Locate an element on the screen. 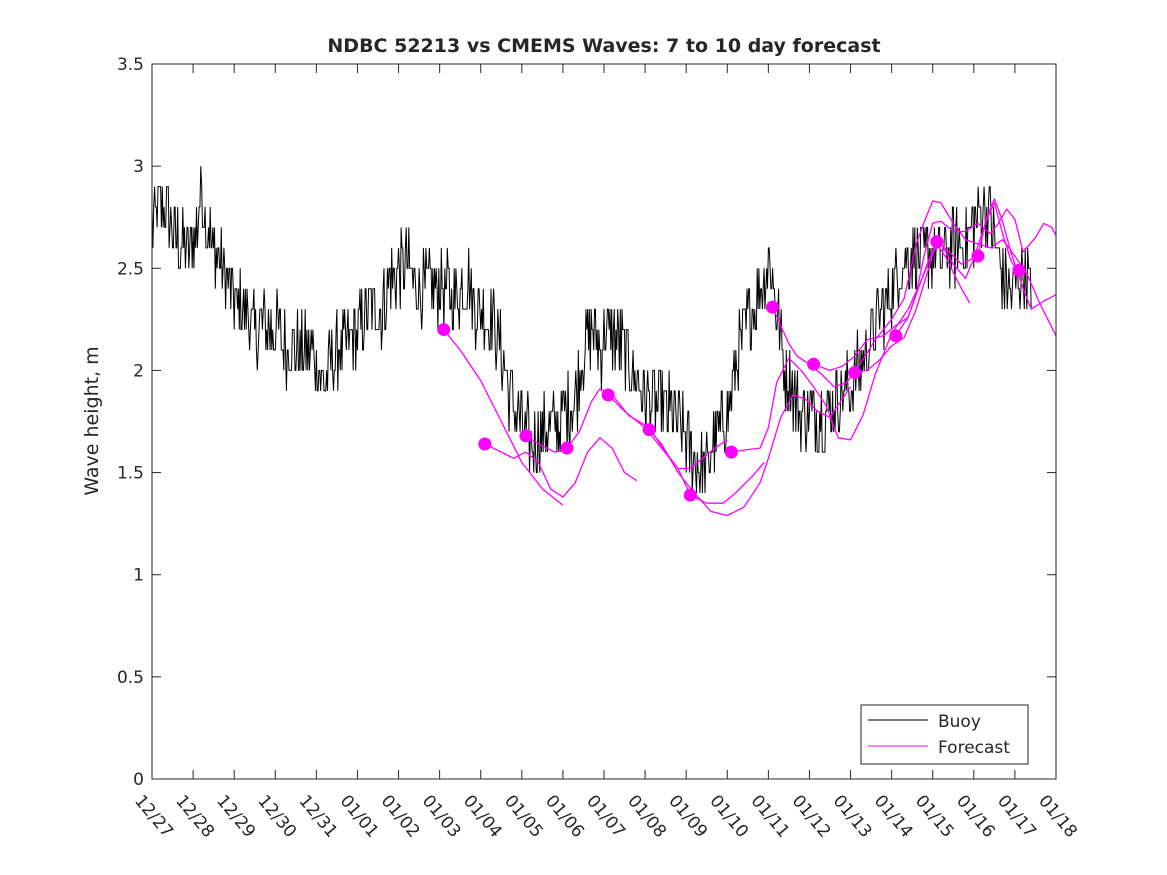 This screenshot has width=1167, height=875. y-axis-label: Wave height, m is located at coordinates (92, 420).